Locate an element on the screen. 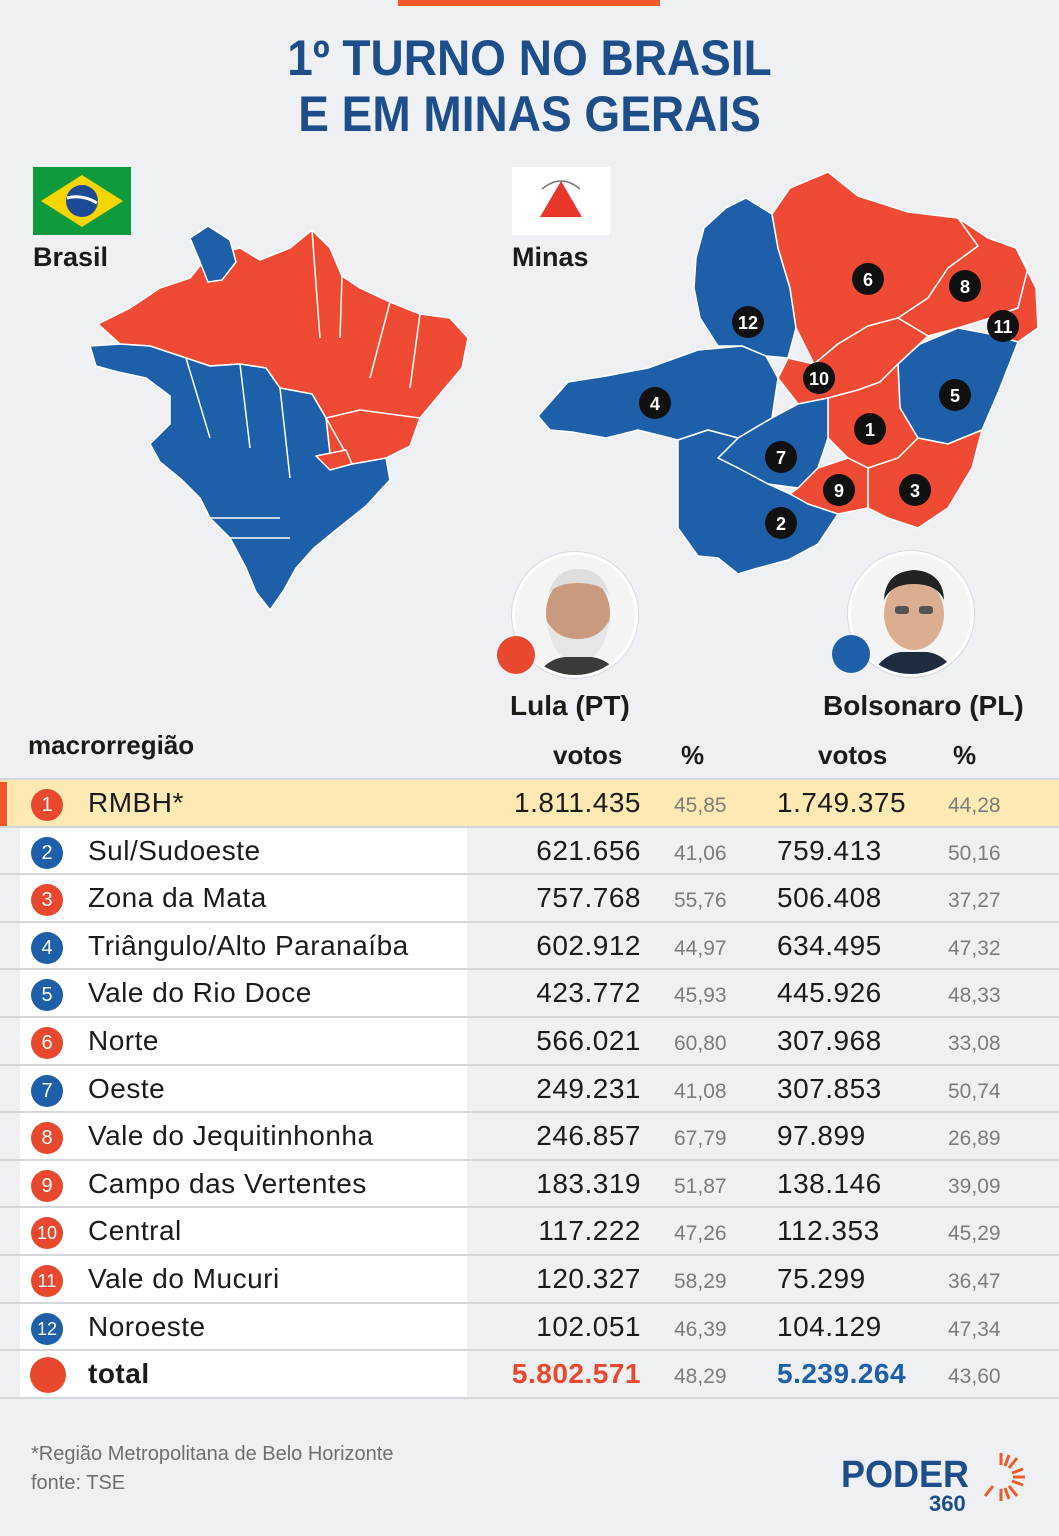  highlight-marker is located at coordinates (3, 804).